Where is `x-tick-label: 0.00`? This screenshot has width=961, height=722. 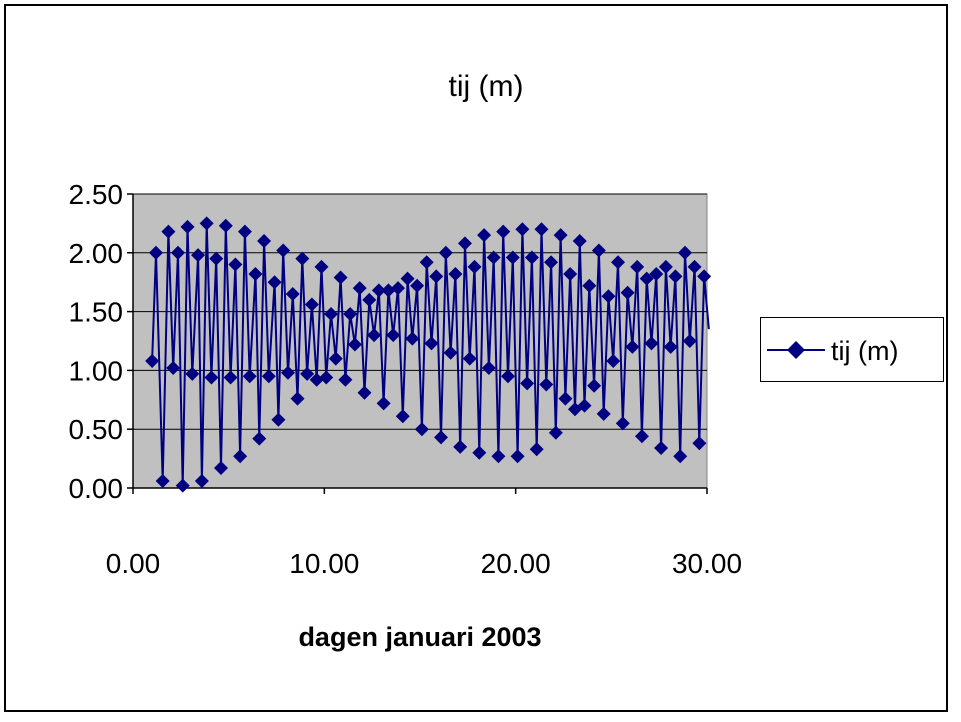
x-tick-label: 0.00 is located at coordinates (133, 563).